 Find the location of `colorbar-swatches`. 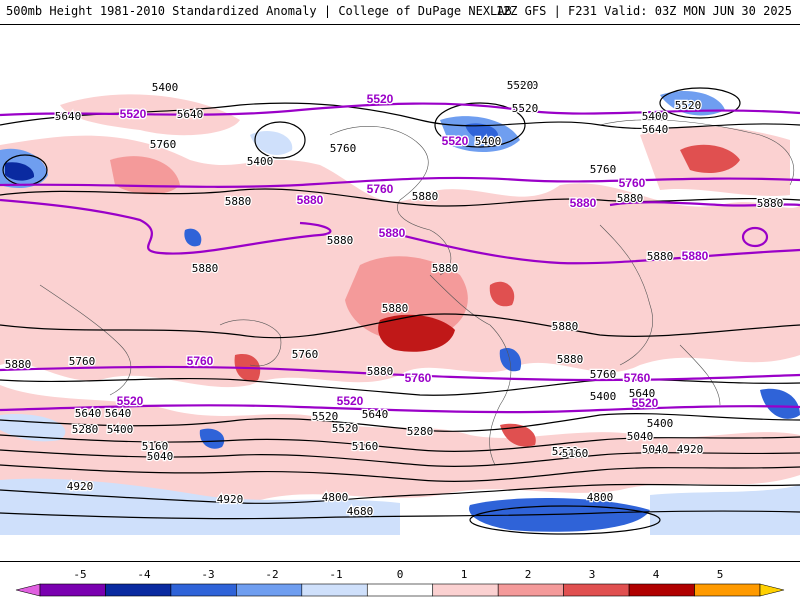

colorbar-swatches is located at coordinates (400, 590).